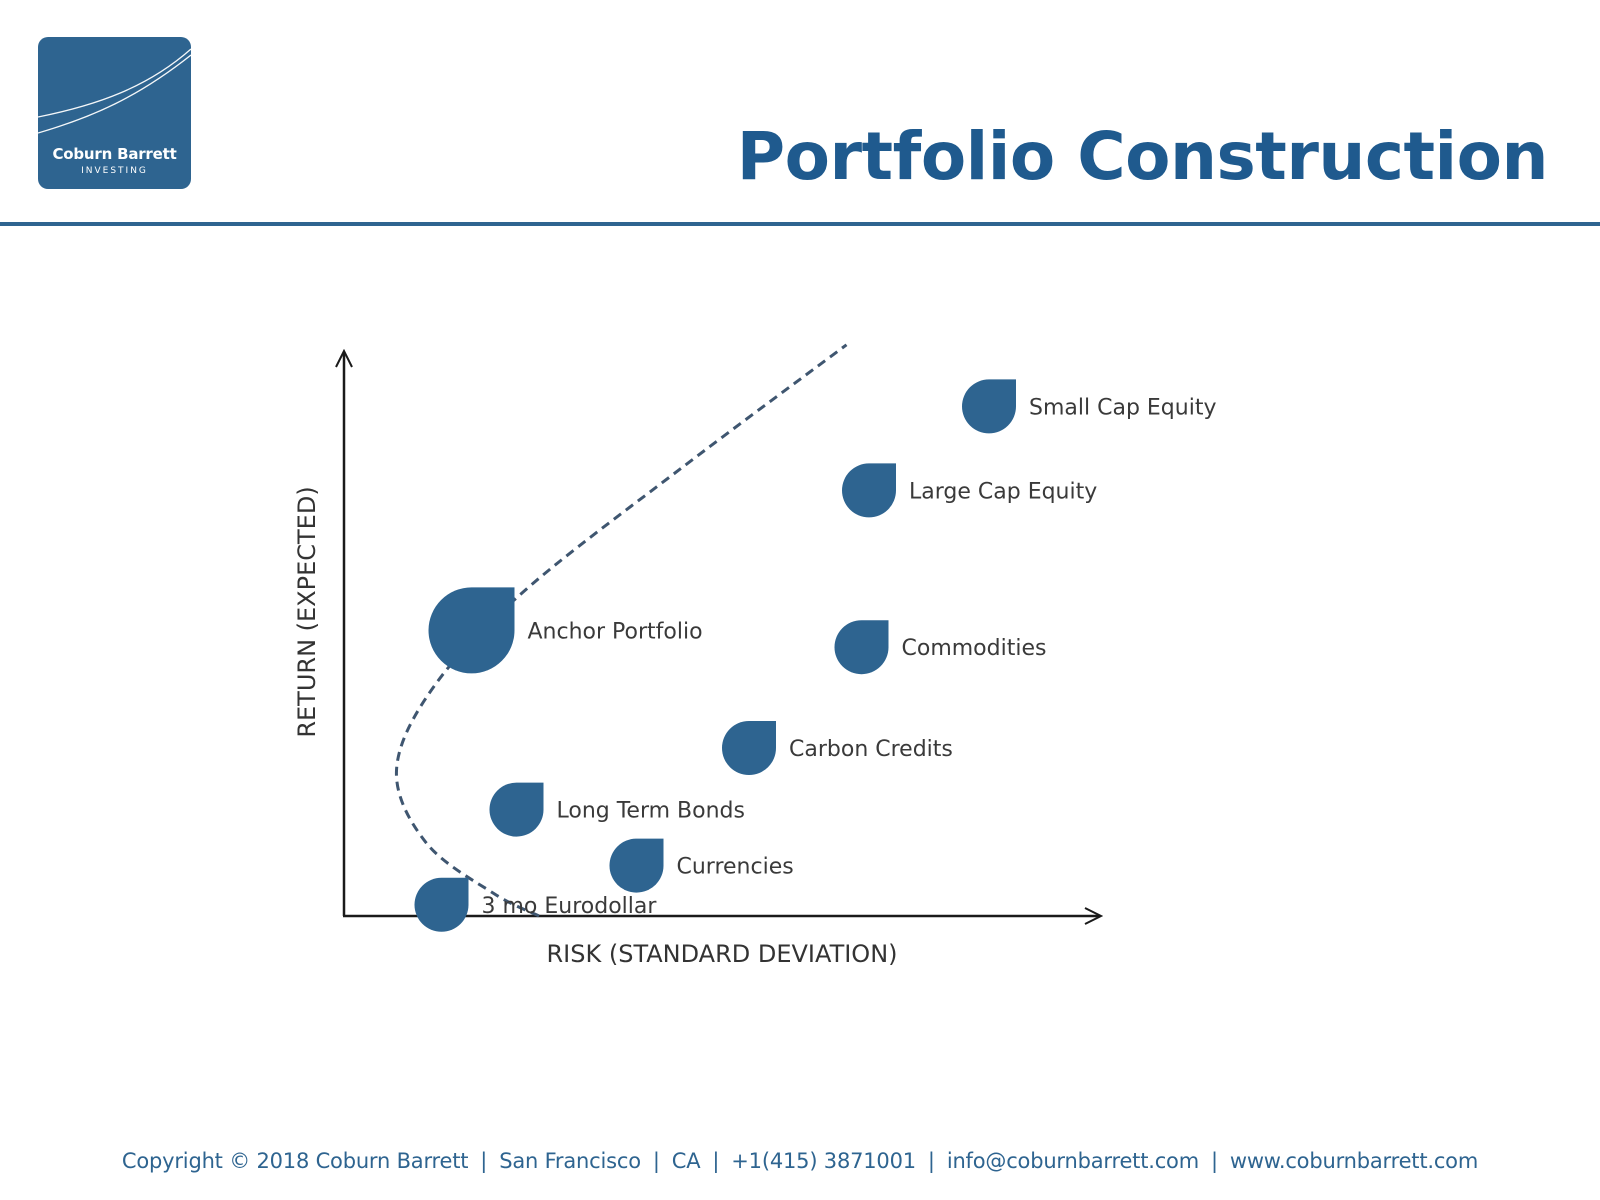  I want to click on footer-website-link: www.coburnbarrett.com, so click(1354, 1161).